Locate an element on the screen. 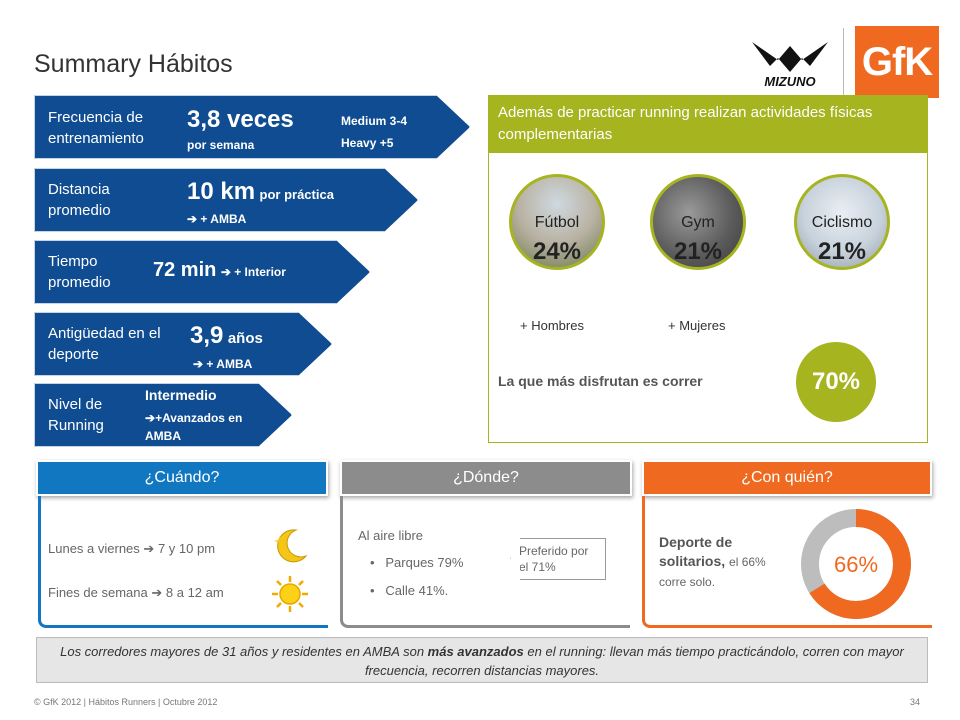 The height and width of the screenshot is (720, 960). con-quien-bracket is located at coordinates (787, 562).